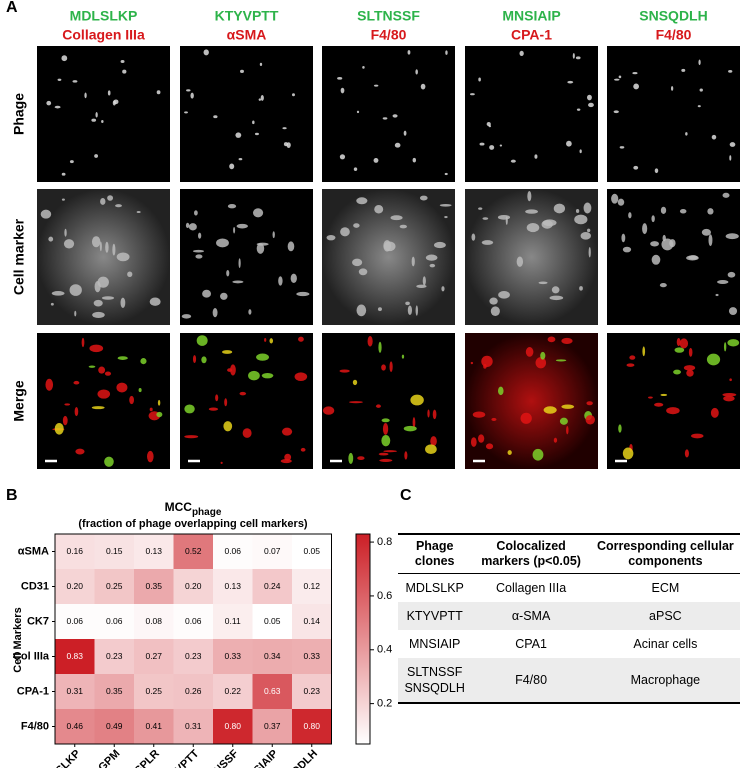 The width and height of the screenshot is (753, 768). What do you see at coordinates (233, 621) in the screenshot?
I see `cell-label: 0.11` at bounding box center [233, 621].